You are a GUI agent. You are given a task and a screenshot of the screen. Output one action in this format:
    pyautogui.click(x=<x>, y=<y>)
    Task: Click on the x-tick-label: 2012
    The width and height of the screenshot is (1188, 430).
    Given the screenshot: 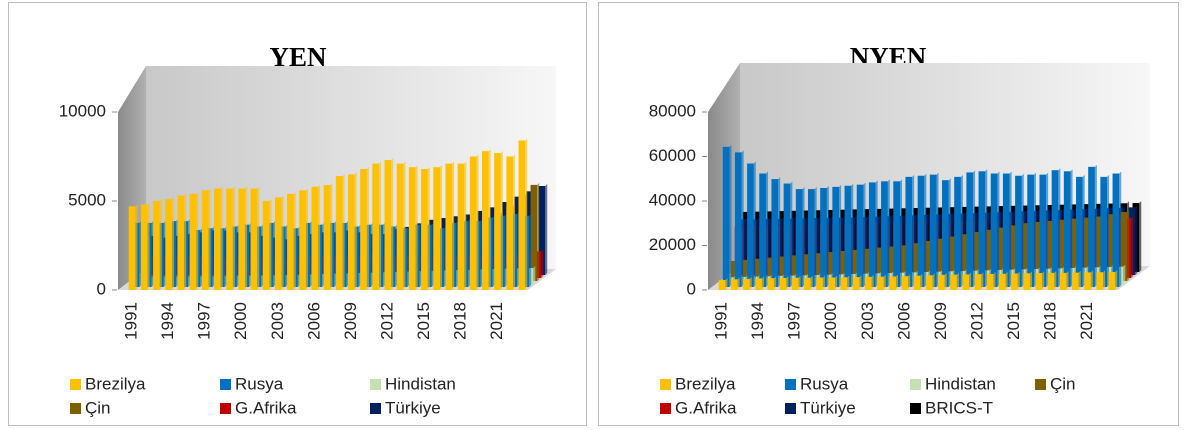 What is the action you would take?
    pyautogui.click(x=386, y=321)
    